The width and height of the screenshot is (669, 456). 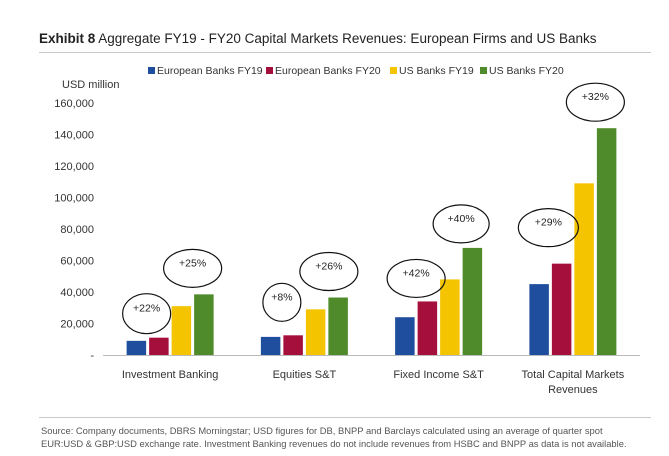 I want to click on annotation-label-3: +26%, so click(x=328, y=267).